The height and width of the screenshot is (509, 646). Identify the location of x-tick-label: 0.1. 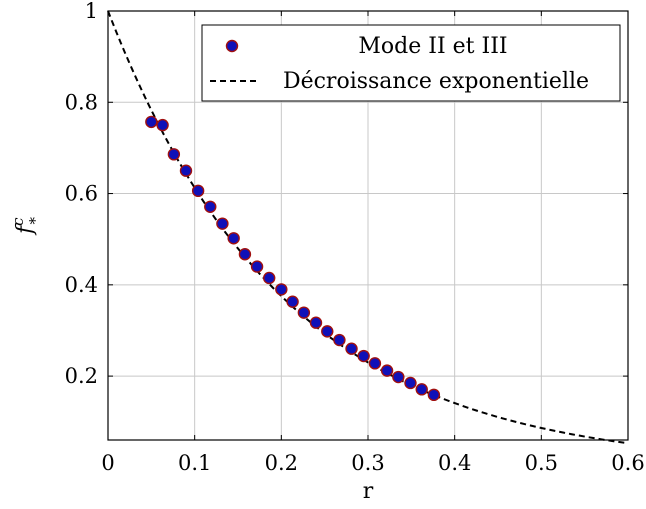
(194, 463).